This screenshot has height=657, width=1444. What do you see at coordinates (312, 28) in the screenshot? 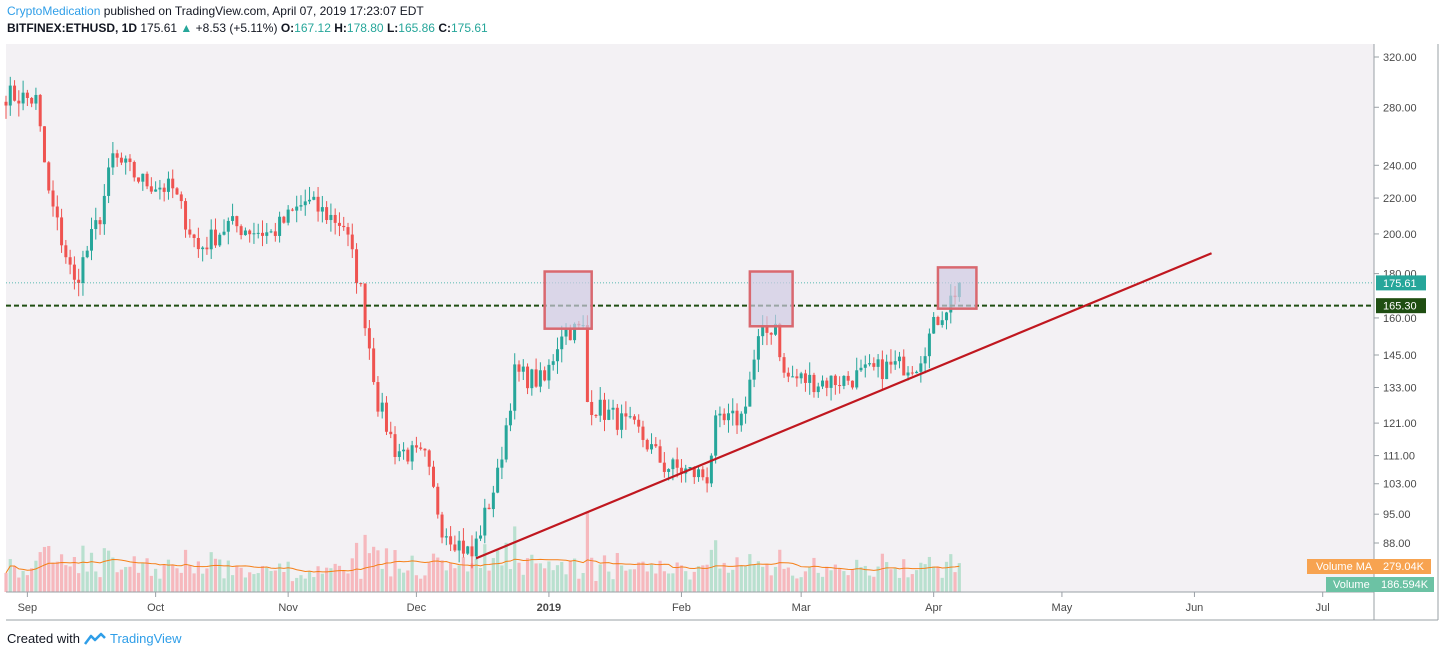
I see `open-value: 167.12` at bounding box center [312, 28].